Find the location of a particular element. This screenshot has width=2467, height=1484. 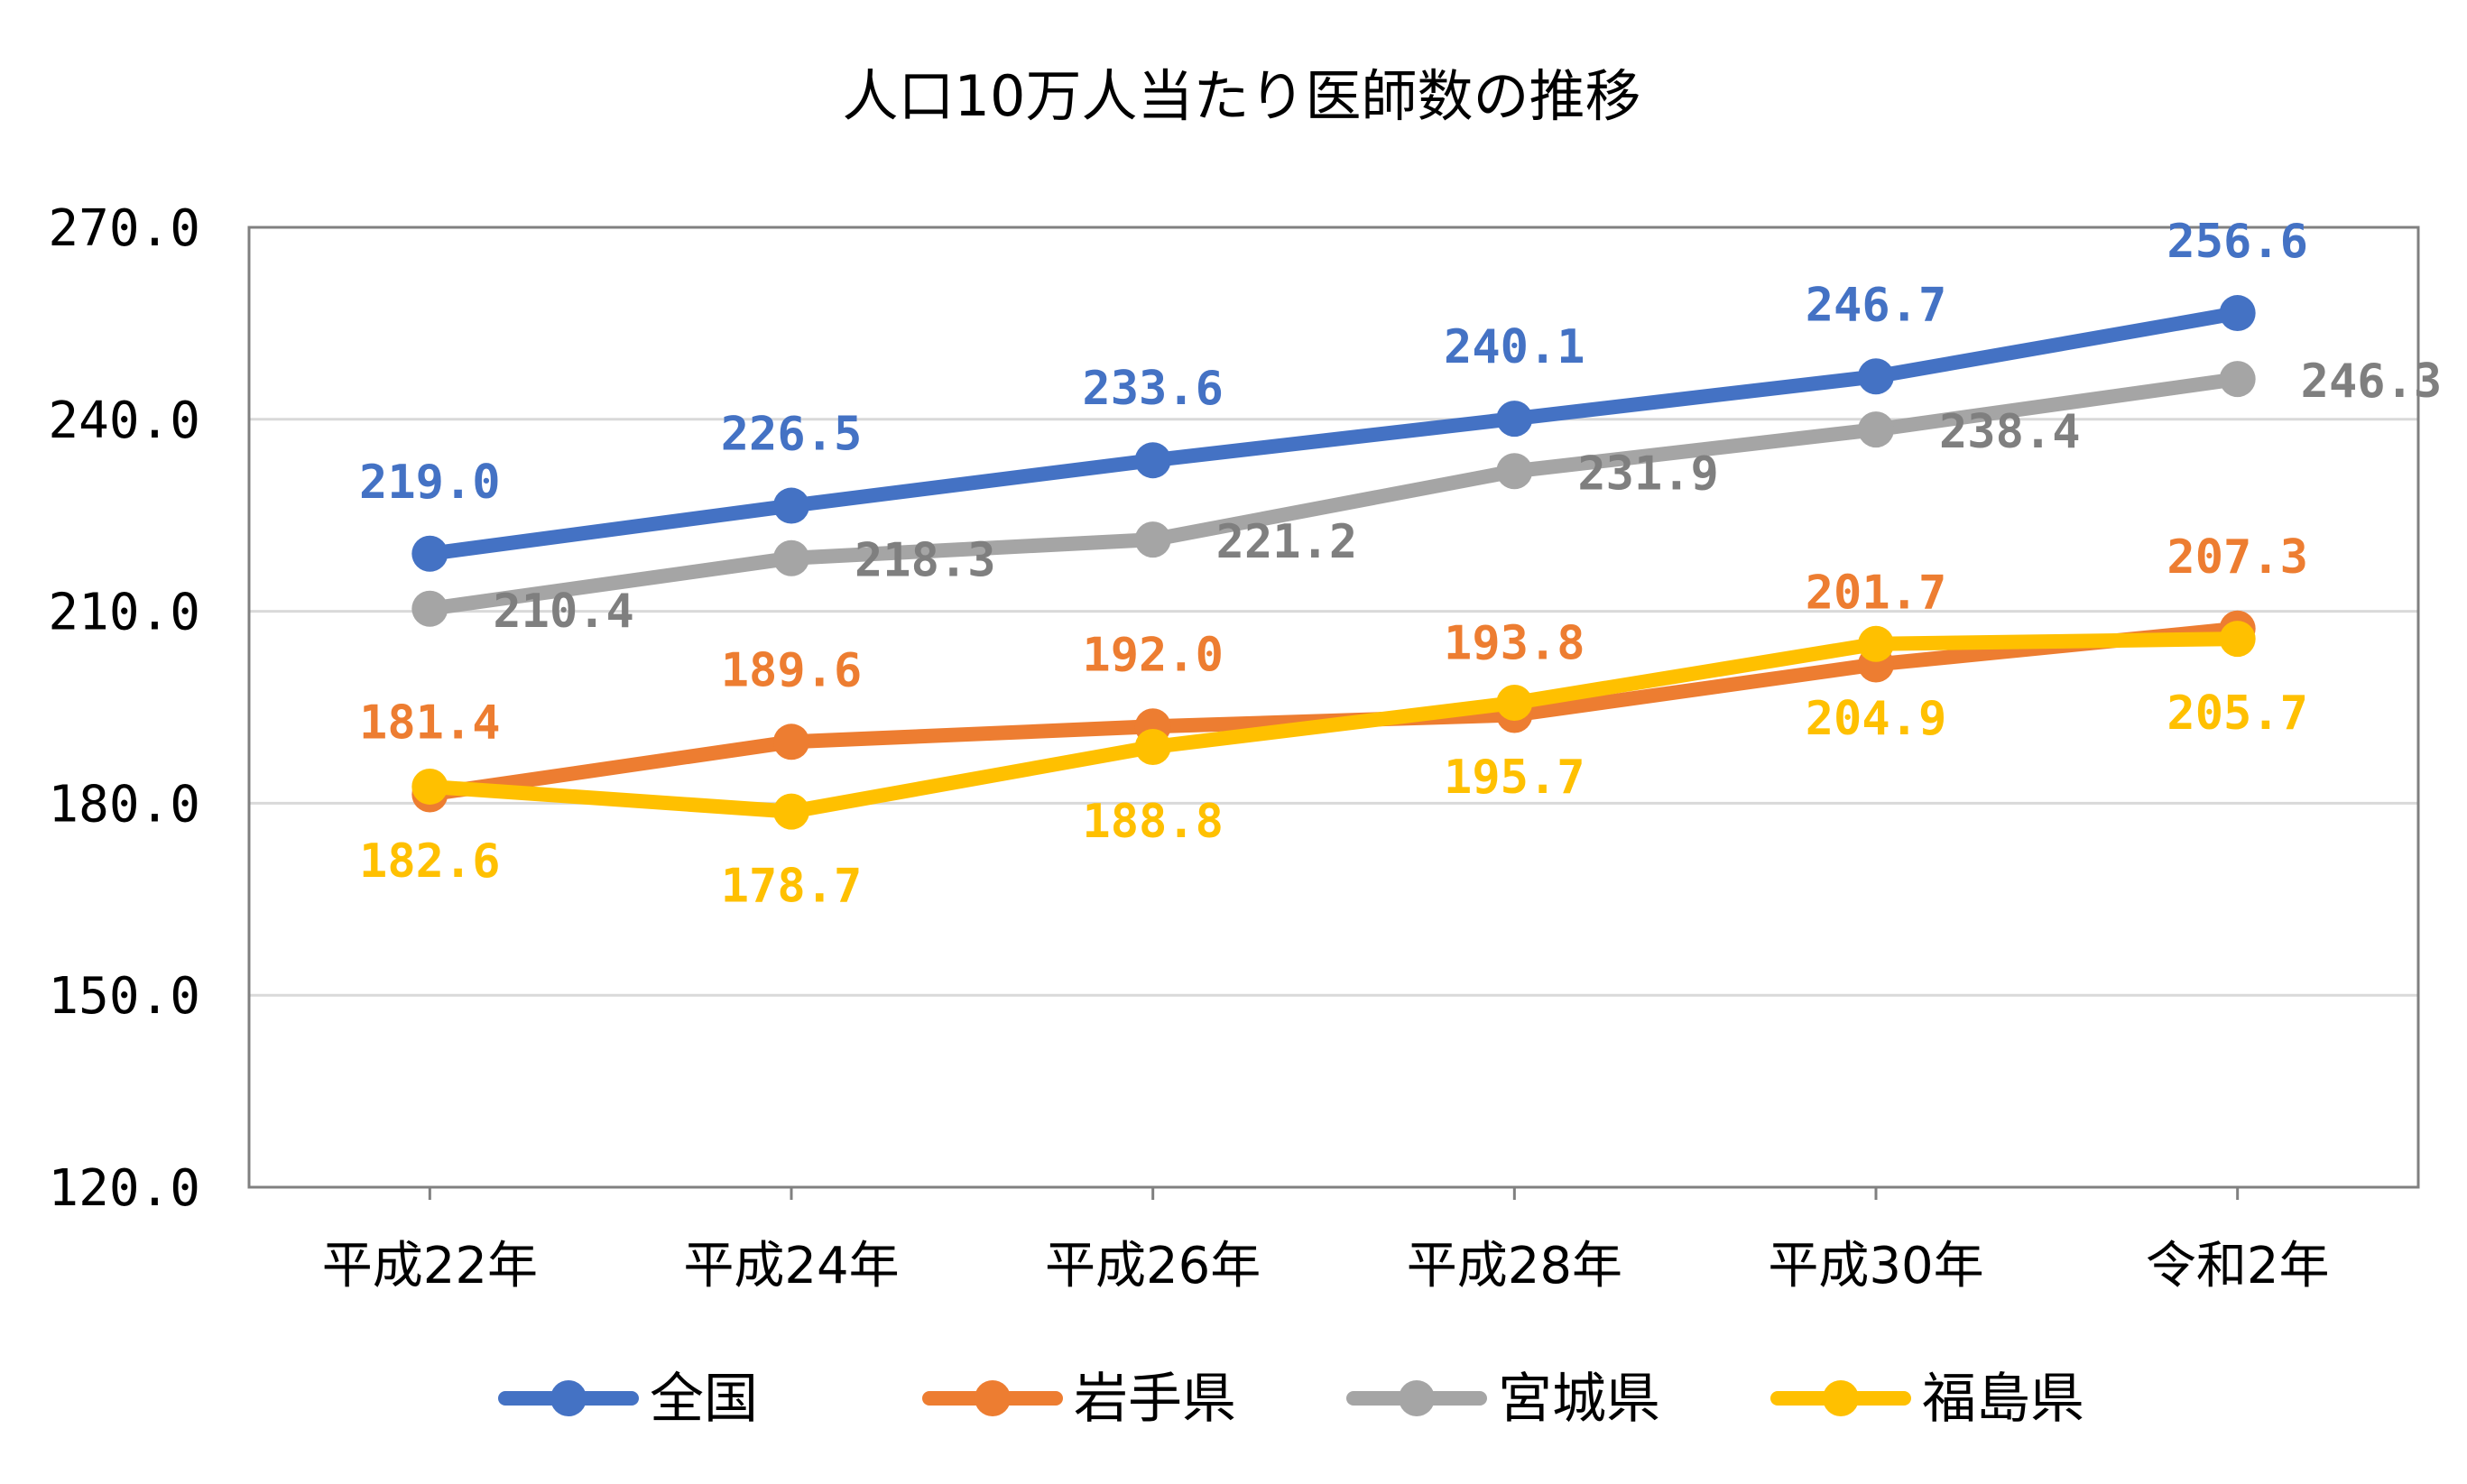

data-label: 238.4 is located at coordinates (2010, 432).